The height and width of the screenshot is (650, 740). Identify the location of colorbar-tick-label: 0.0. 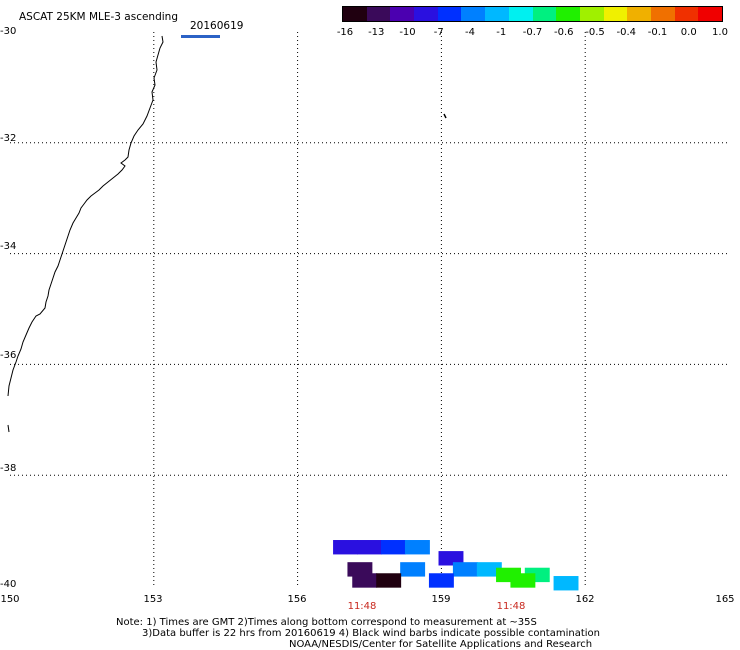
(688, 32).